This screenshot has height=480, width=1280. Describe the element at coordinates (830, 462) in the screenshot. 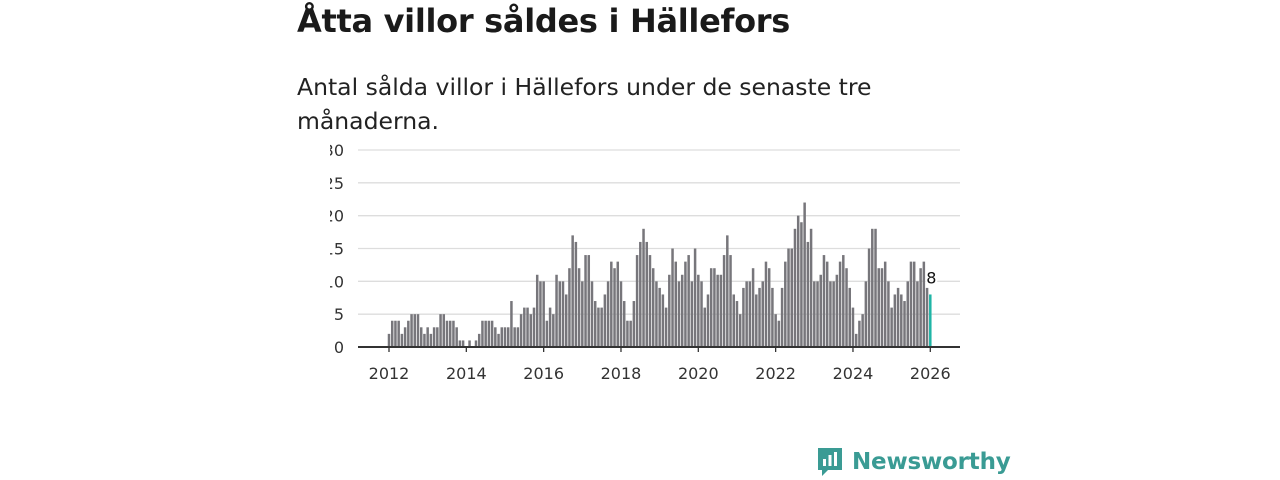

I see `newsworthy-logo-icon` at that location.